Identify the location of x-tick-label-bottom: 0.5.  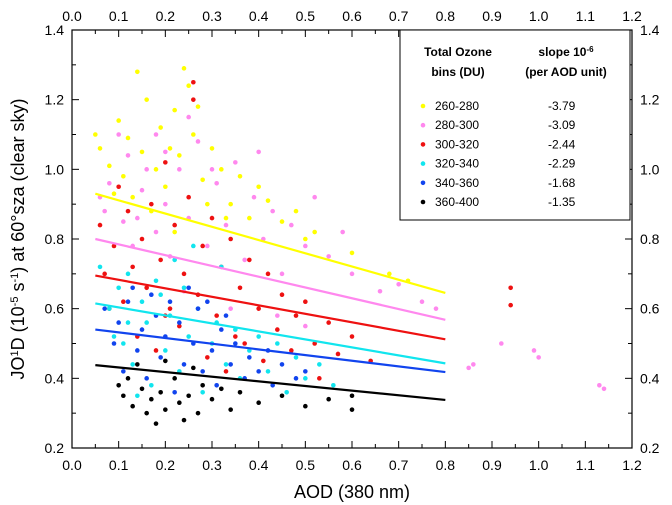
(306, 465).